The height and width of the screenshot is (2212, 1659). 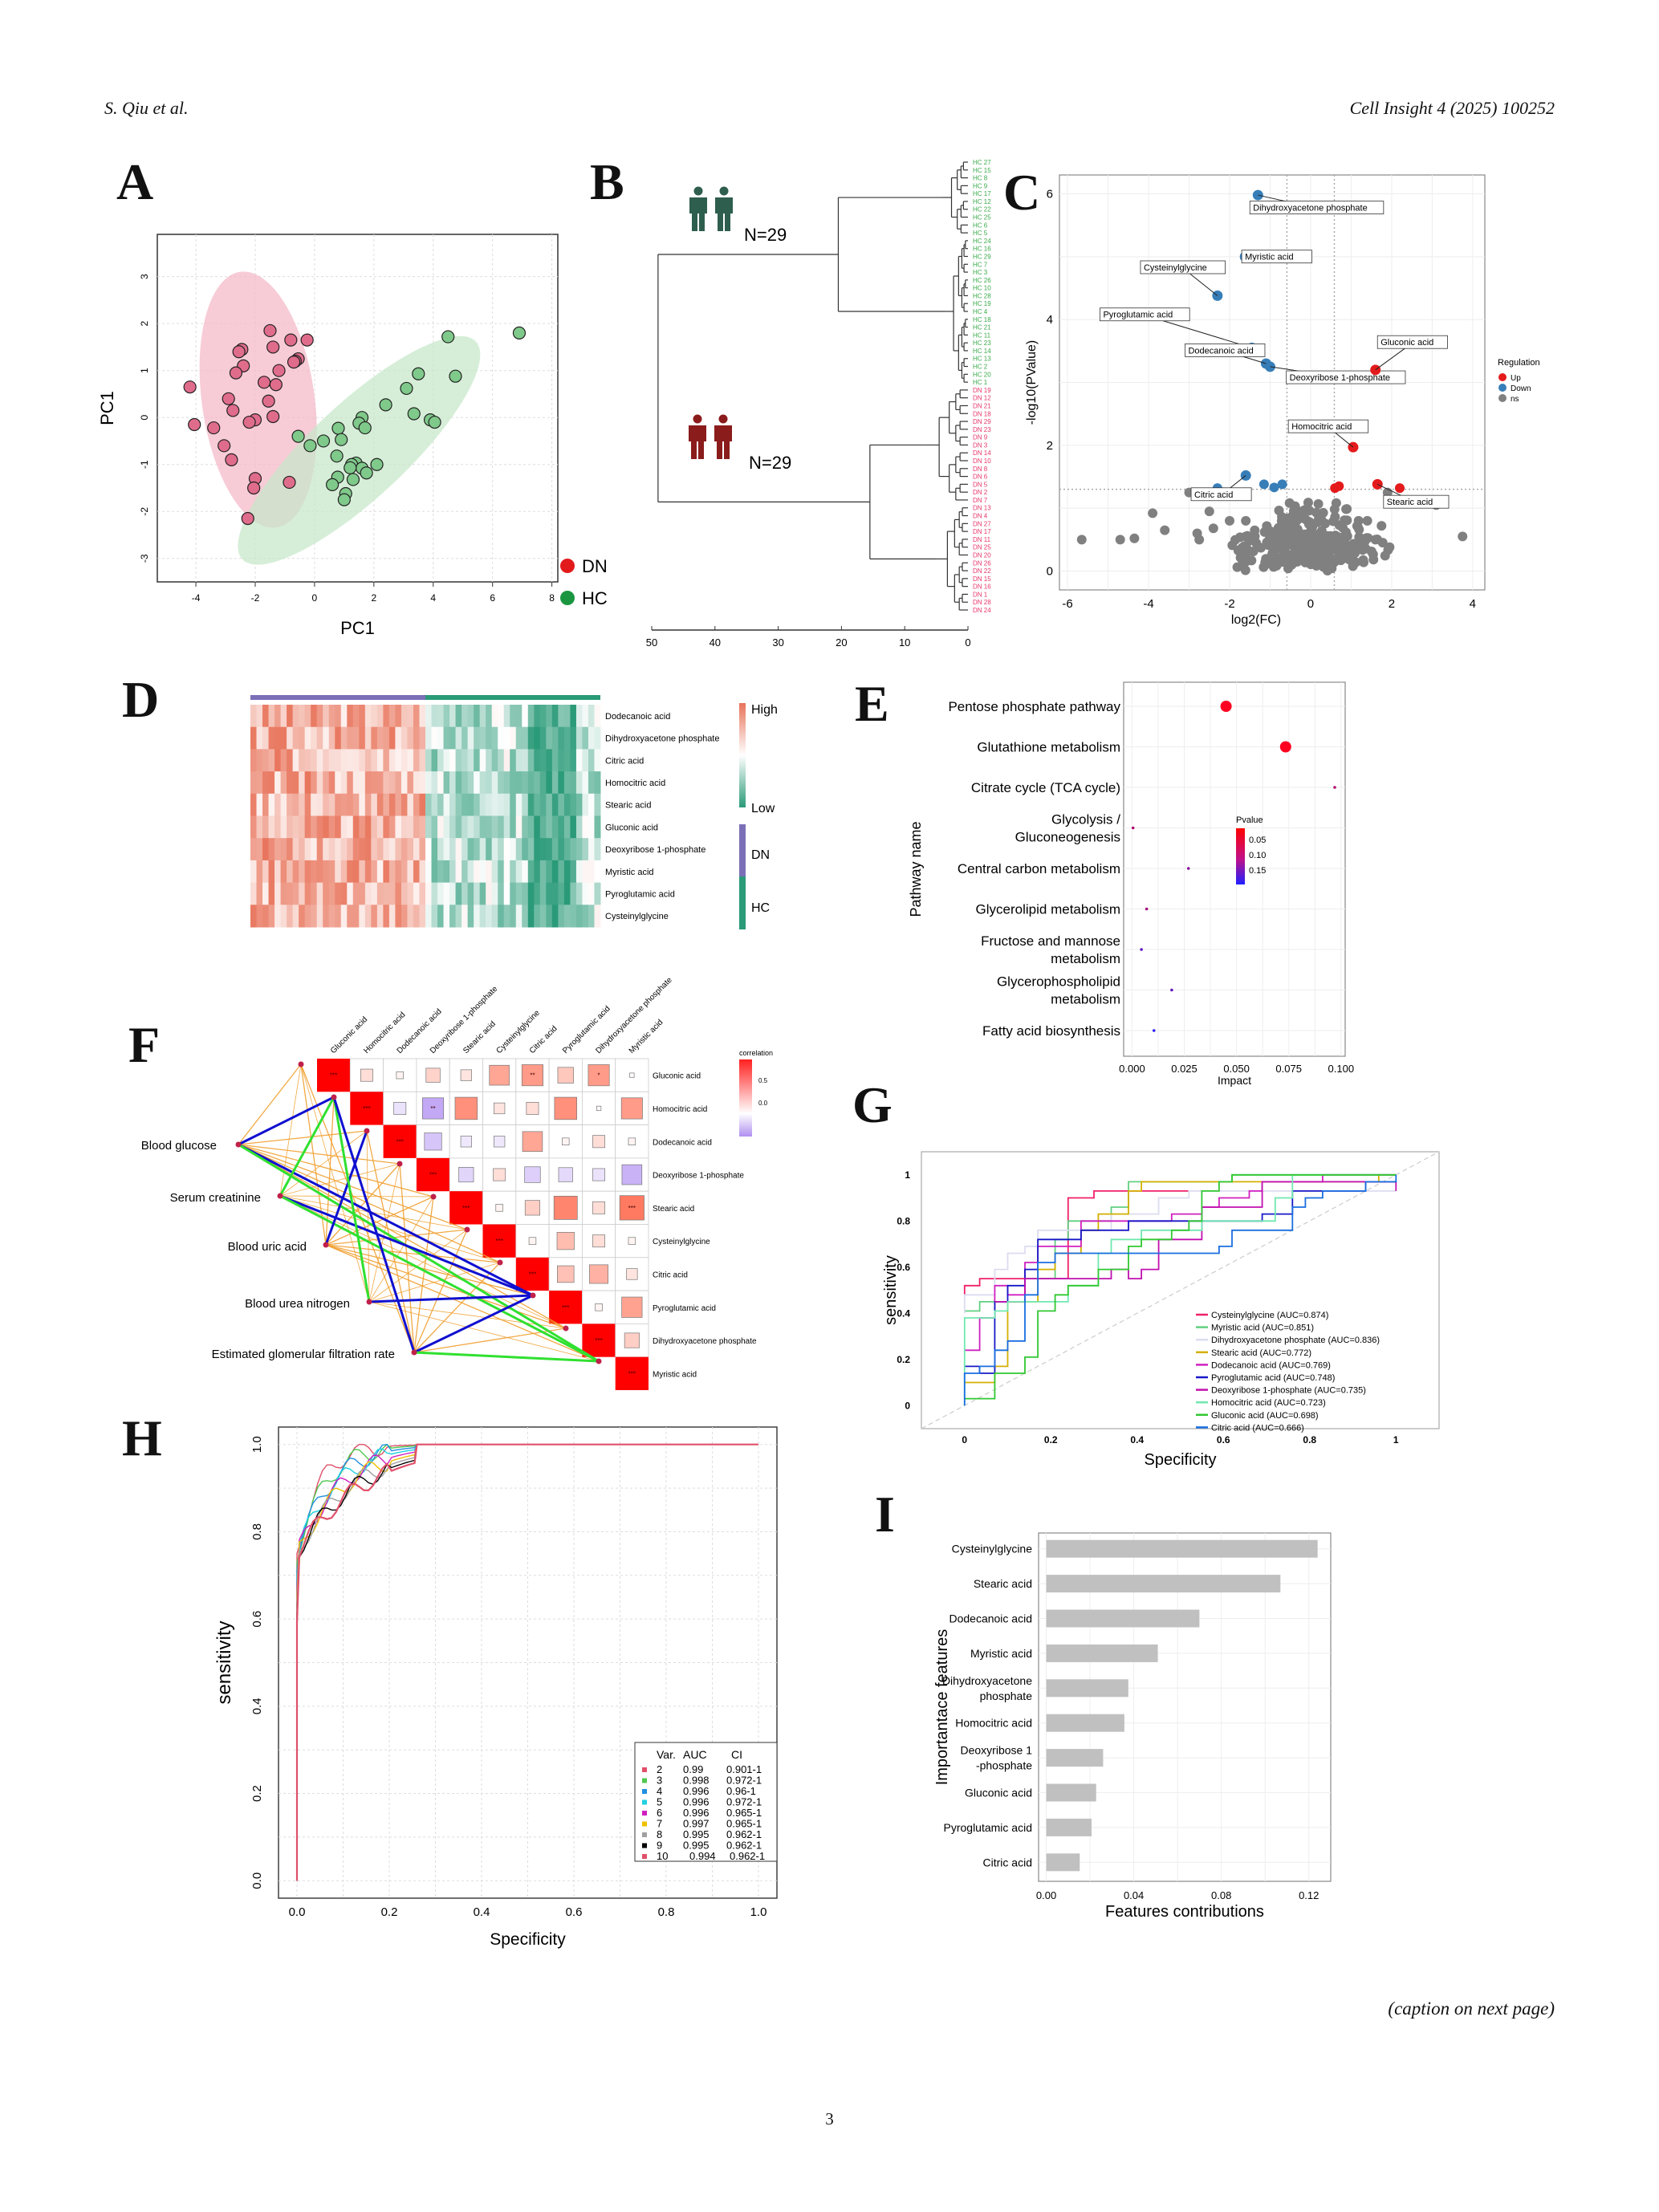 I want to click on pvalue-colorbar, so click(x=1240, y=856).